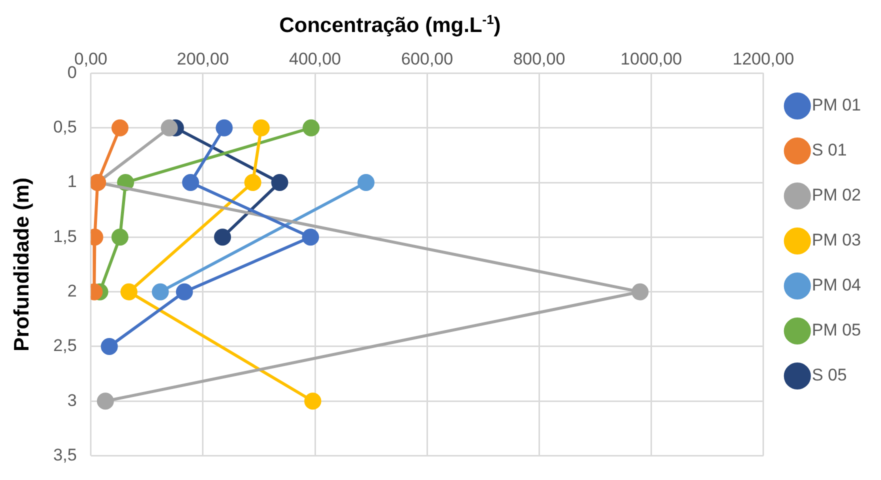 This screenshot has height=480, width=881. What do you see at coordinates (72, 400) in the screenshot?
I see `y-tick-label: 3` at bounding box center [72, 400].